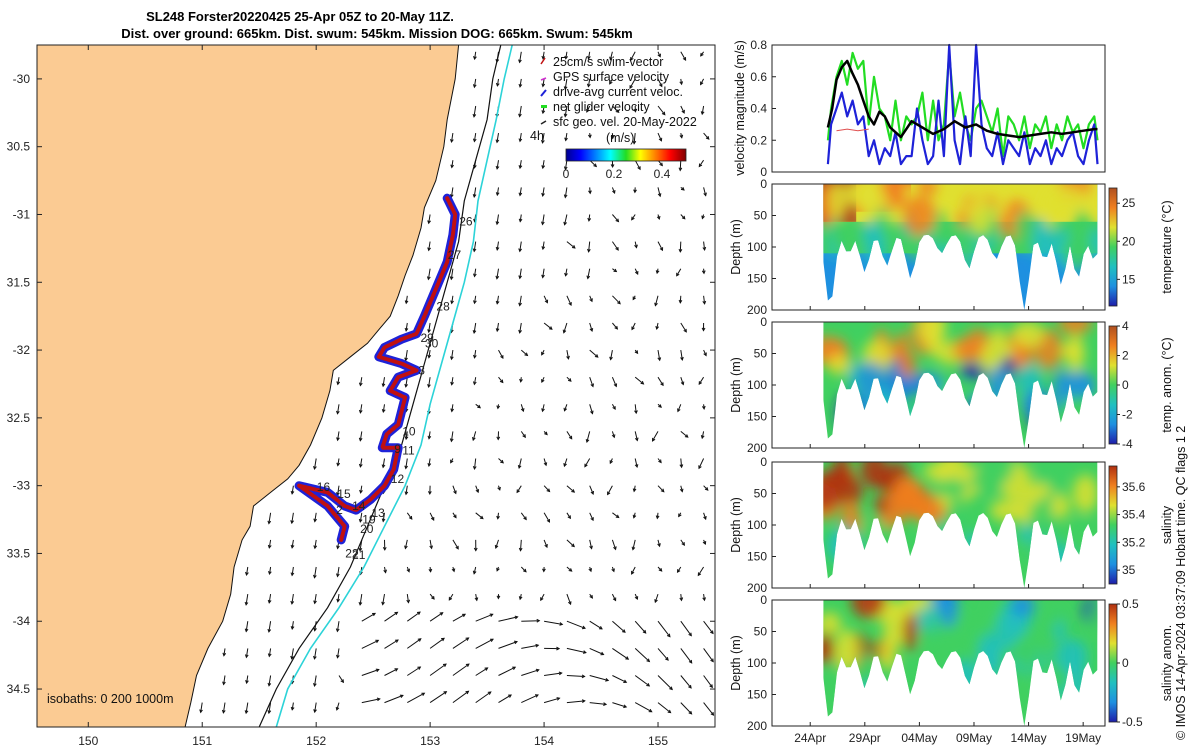  I want to click on section-ylabel: Depth (m), so click(736, 525).